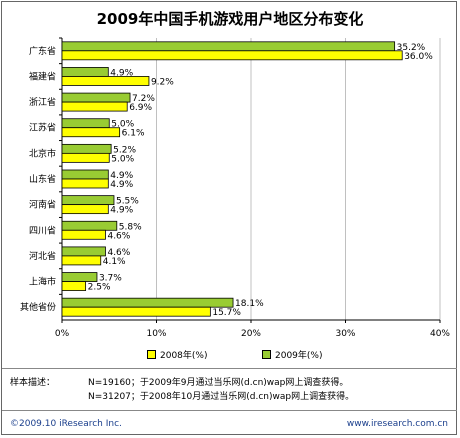 The height and width of the screenshot is (438, 460). Describe the element at coordinates (62, 334) in the screenshot. I see `x-tick-label: 0%` at that location.